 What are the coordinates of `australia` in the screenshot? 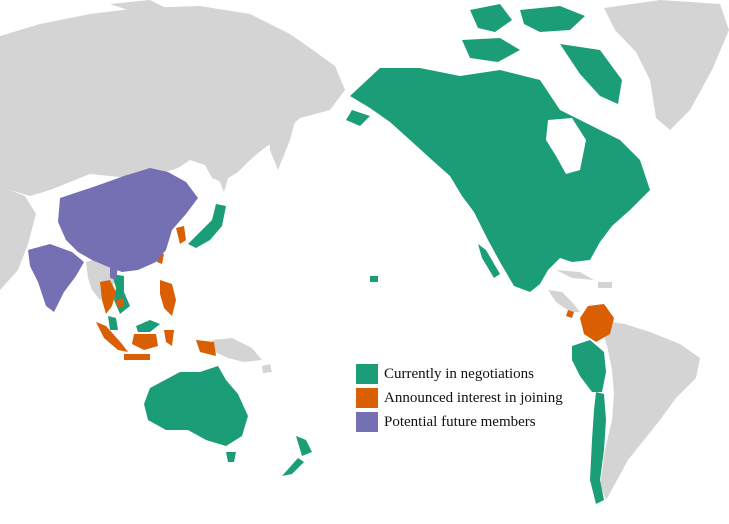 It's located at (196, 406).